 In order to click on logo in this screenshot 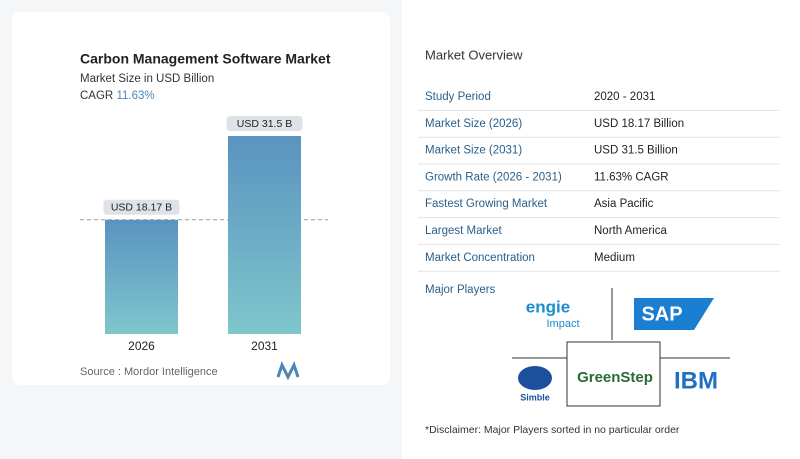, I will do `click(288, 371)`.